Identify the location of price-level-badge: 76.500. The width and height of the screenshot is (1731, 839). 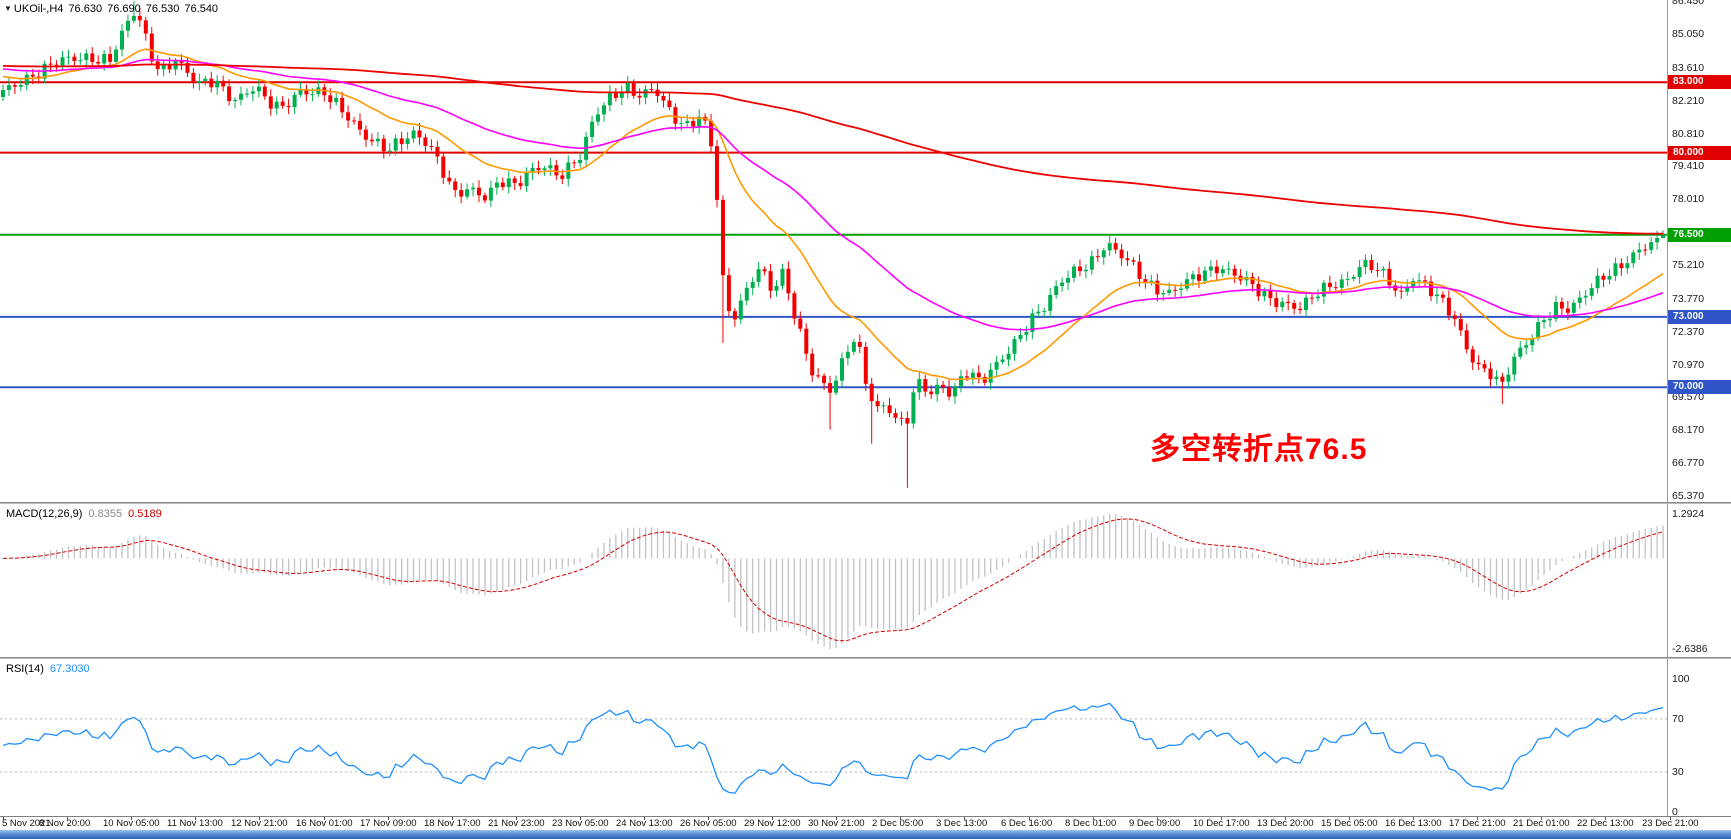
(1699, 234).